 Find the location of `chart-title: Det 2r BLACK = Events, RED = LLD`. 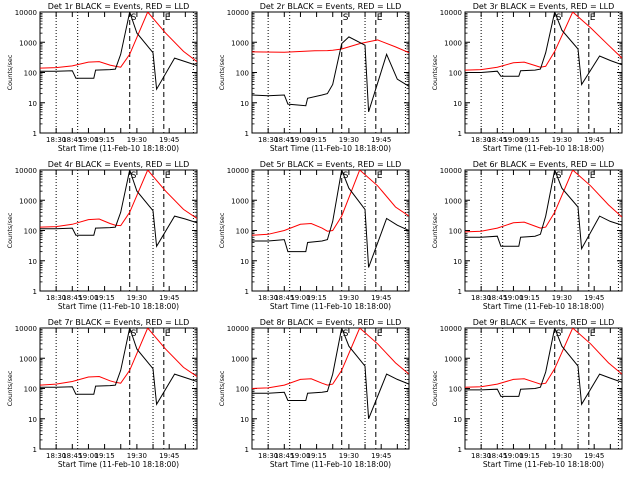

chart-title: Det 2r BLACK = Events, RED = LLD is located at coordinates (331, 6).